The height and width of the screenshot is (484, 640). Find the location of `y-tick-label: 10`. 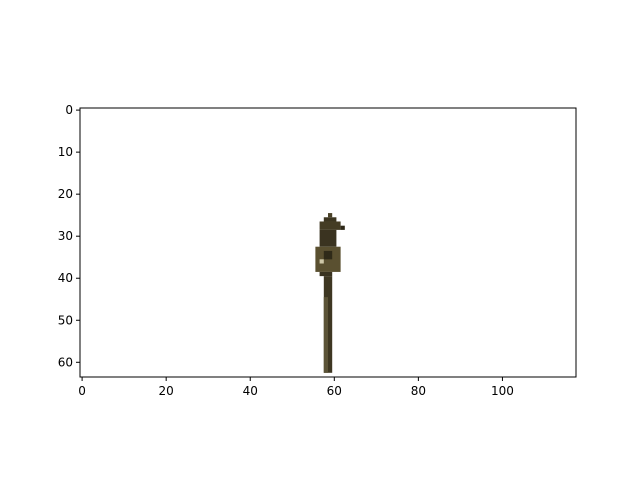

y-tick-label: 10 is located at coordinates (65, 152).